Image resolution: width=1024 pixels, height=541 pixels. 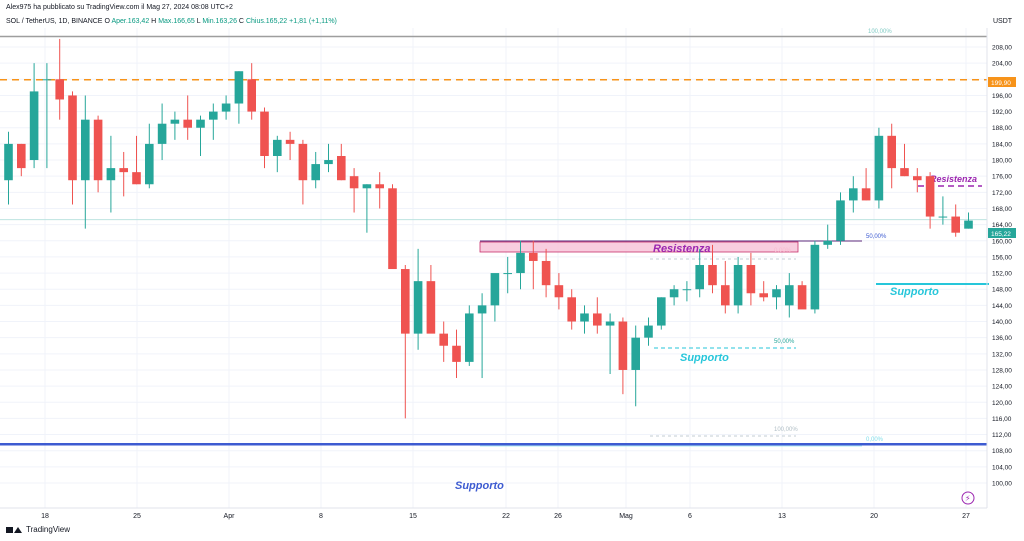 I want to click on low-label: L, so click(x=198, y=21).